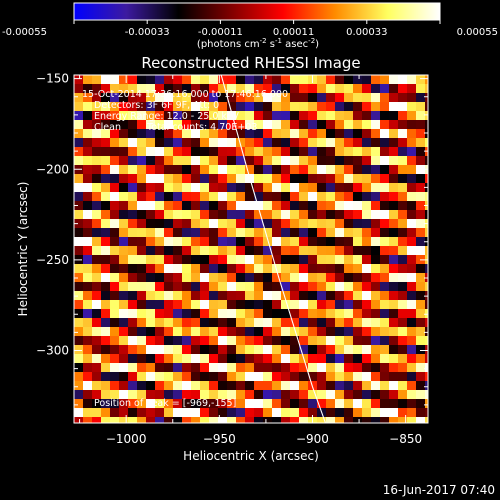 The image size is (500, 500). I want to click on y-axis-label: Heliocentric Y (arcsec), so click(23, 249).